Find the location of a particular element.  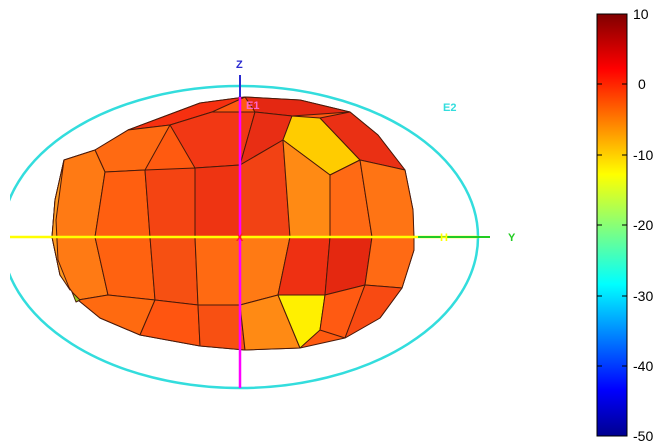

colorbar: 10 0 -10 -20 -30 -40 -50 is located at coordinates (624, 225).